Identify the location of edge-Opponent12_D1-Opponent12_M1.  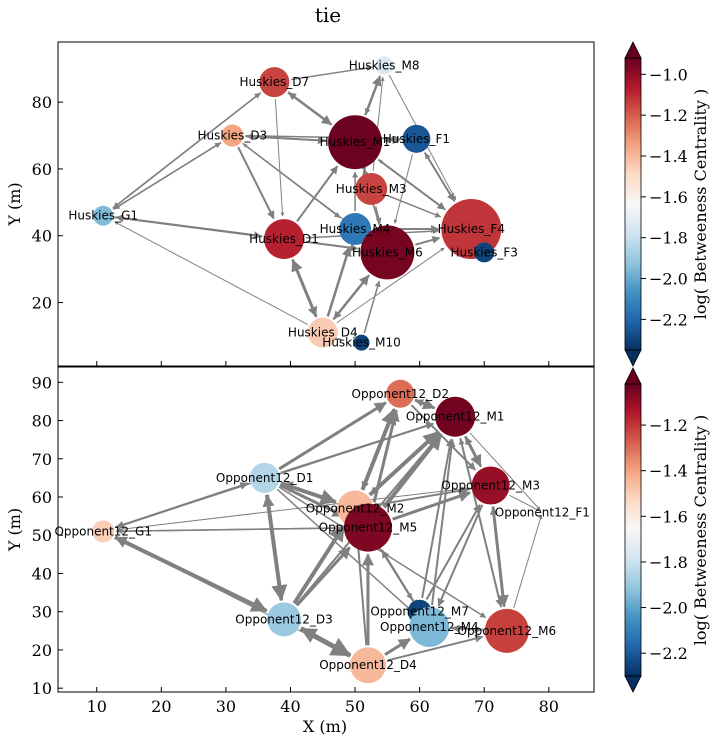
(357, 448).